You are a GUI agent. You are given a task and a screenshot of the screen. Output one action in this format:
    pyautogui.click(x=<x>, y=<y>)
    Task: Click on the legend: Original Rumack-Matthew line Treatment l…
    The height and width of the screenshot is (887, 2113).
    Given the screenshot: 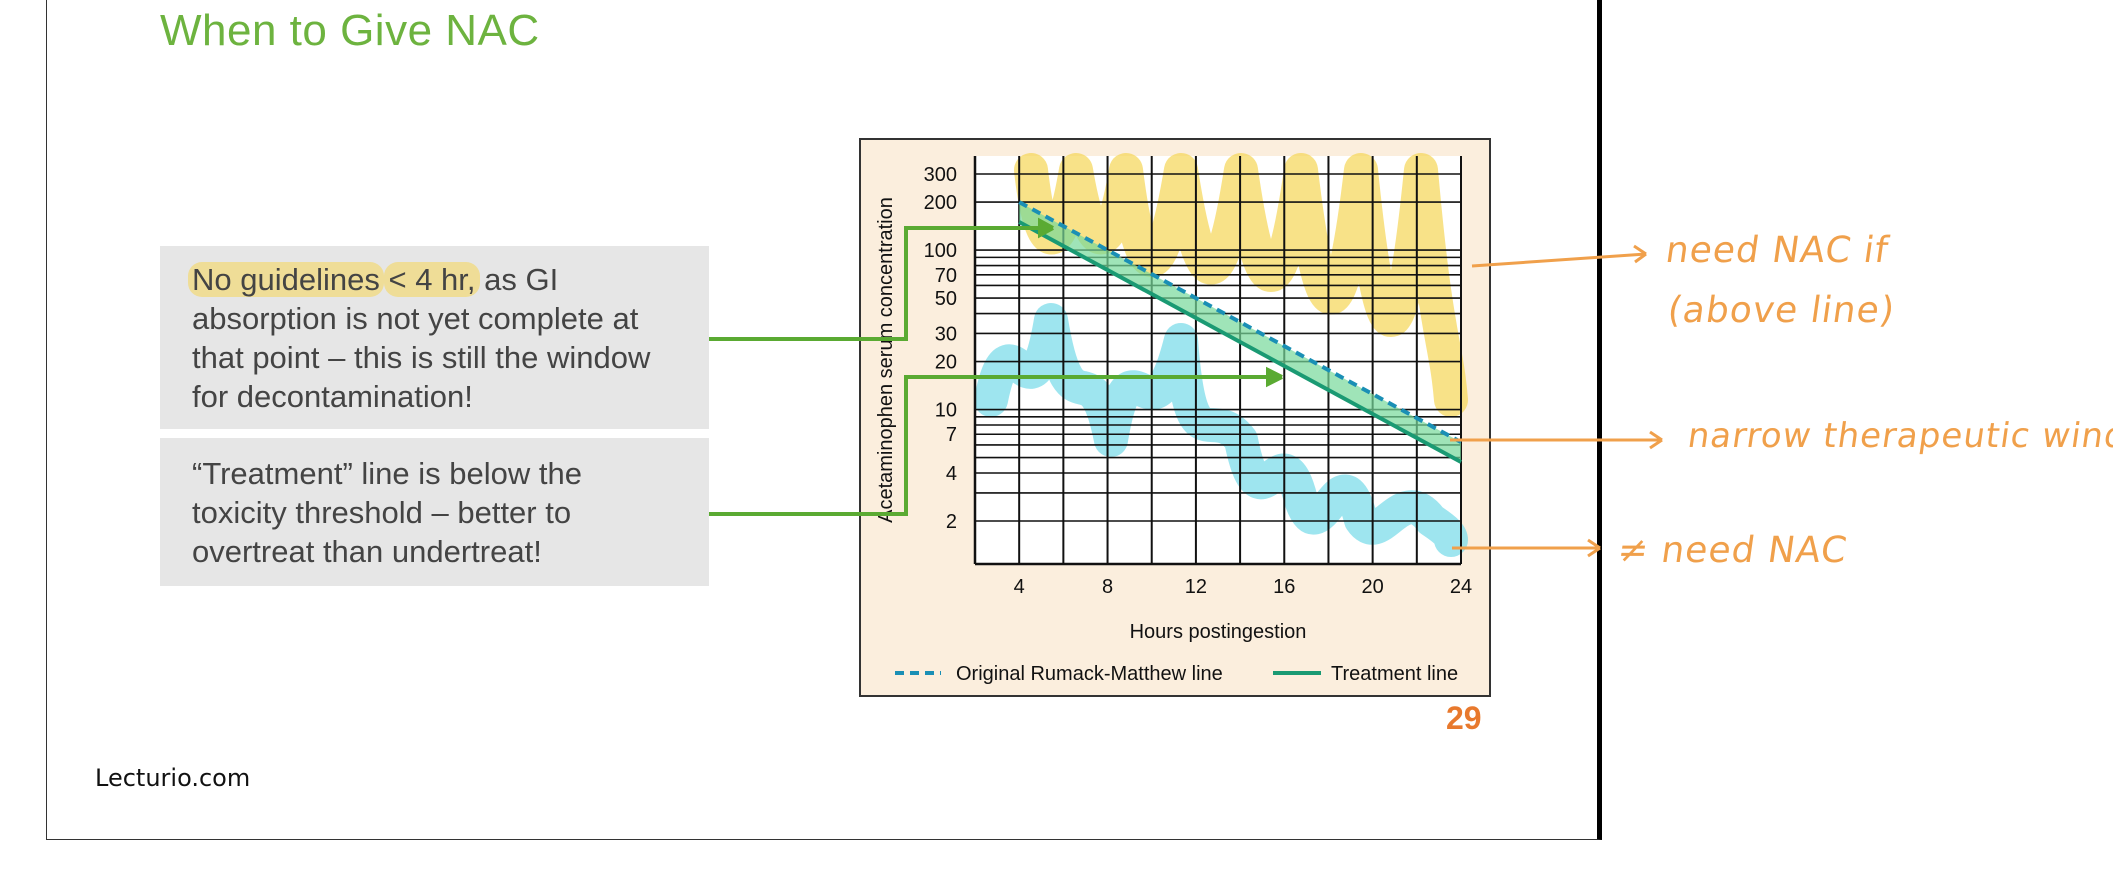 What is the action you would take?
    pyautogui.click(x=1176, y=674)
    